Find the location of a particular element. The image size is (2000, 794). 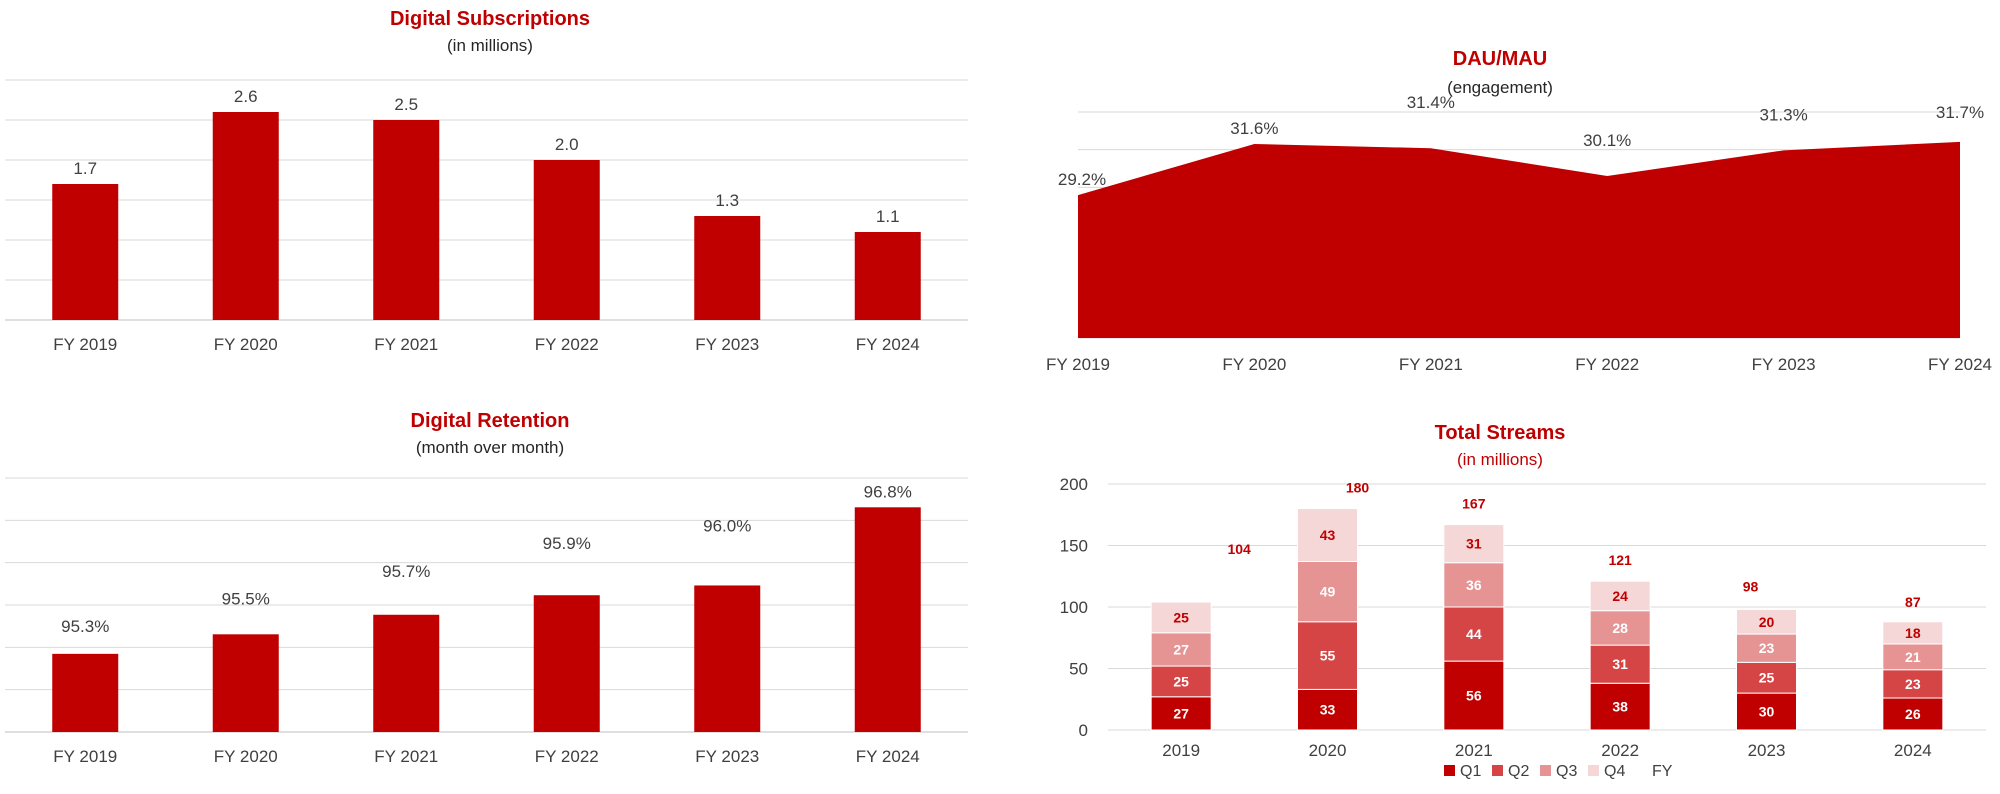

segment-label: 33 is located at coordinates (1328, 710).